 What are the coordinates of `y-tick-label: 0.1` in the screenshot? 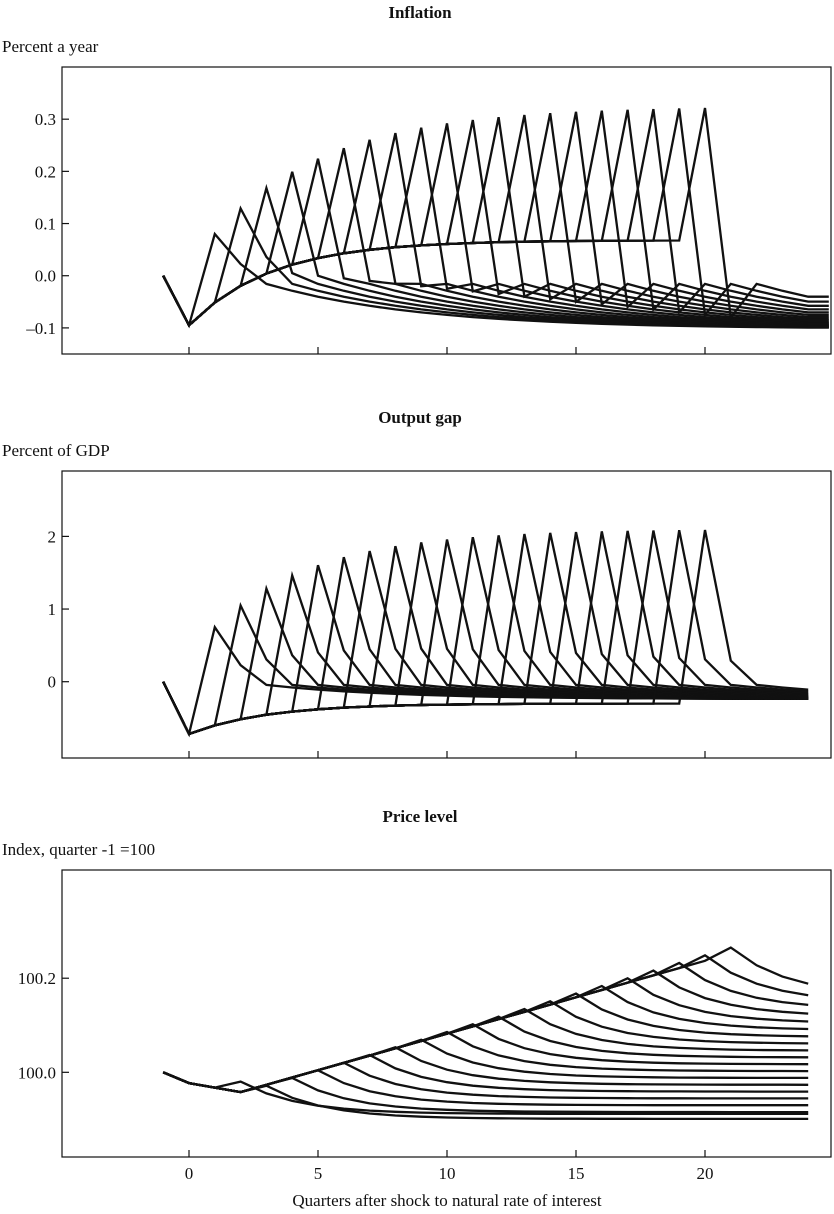 It's located at (45, 224).